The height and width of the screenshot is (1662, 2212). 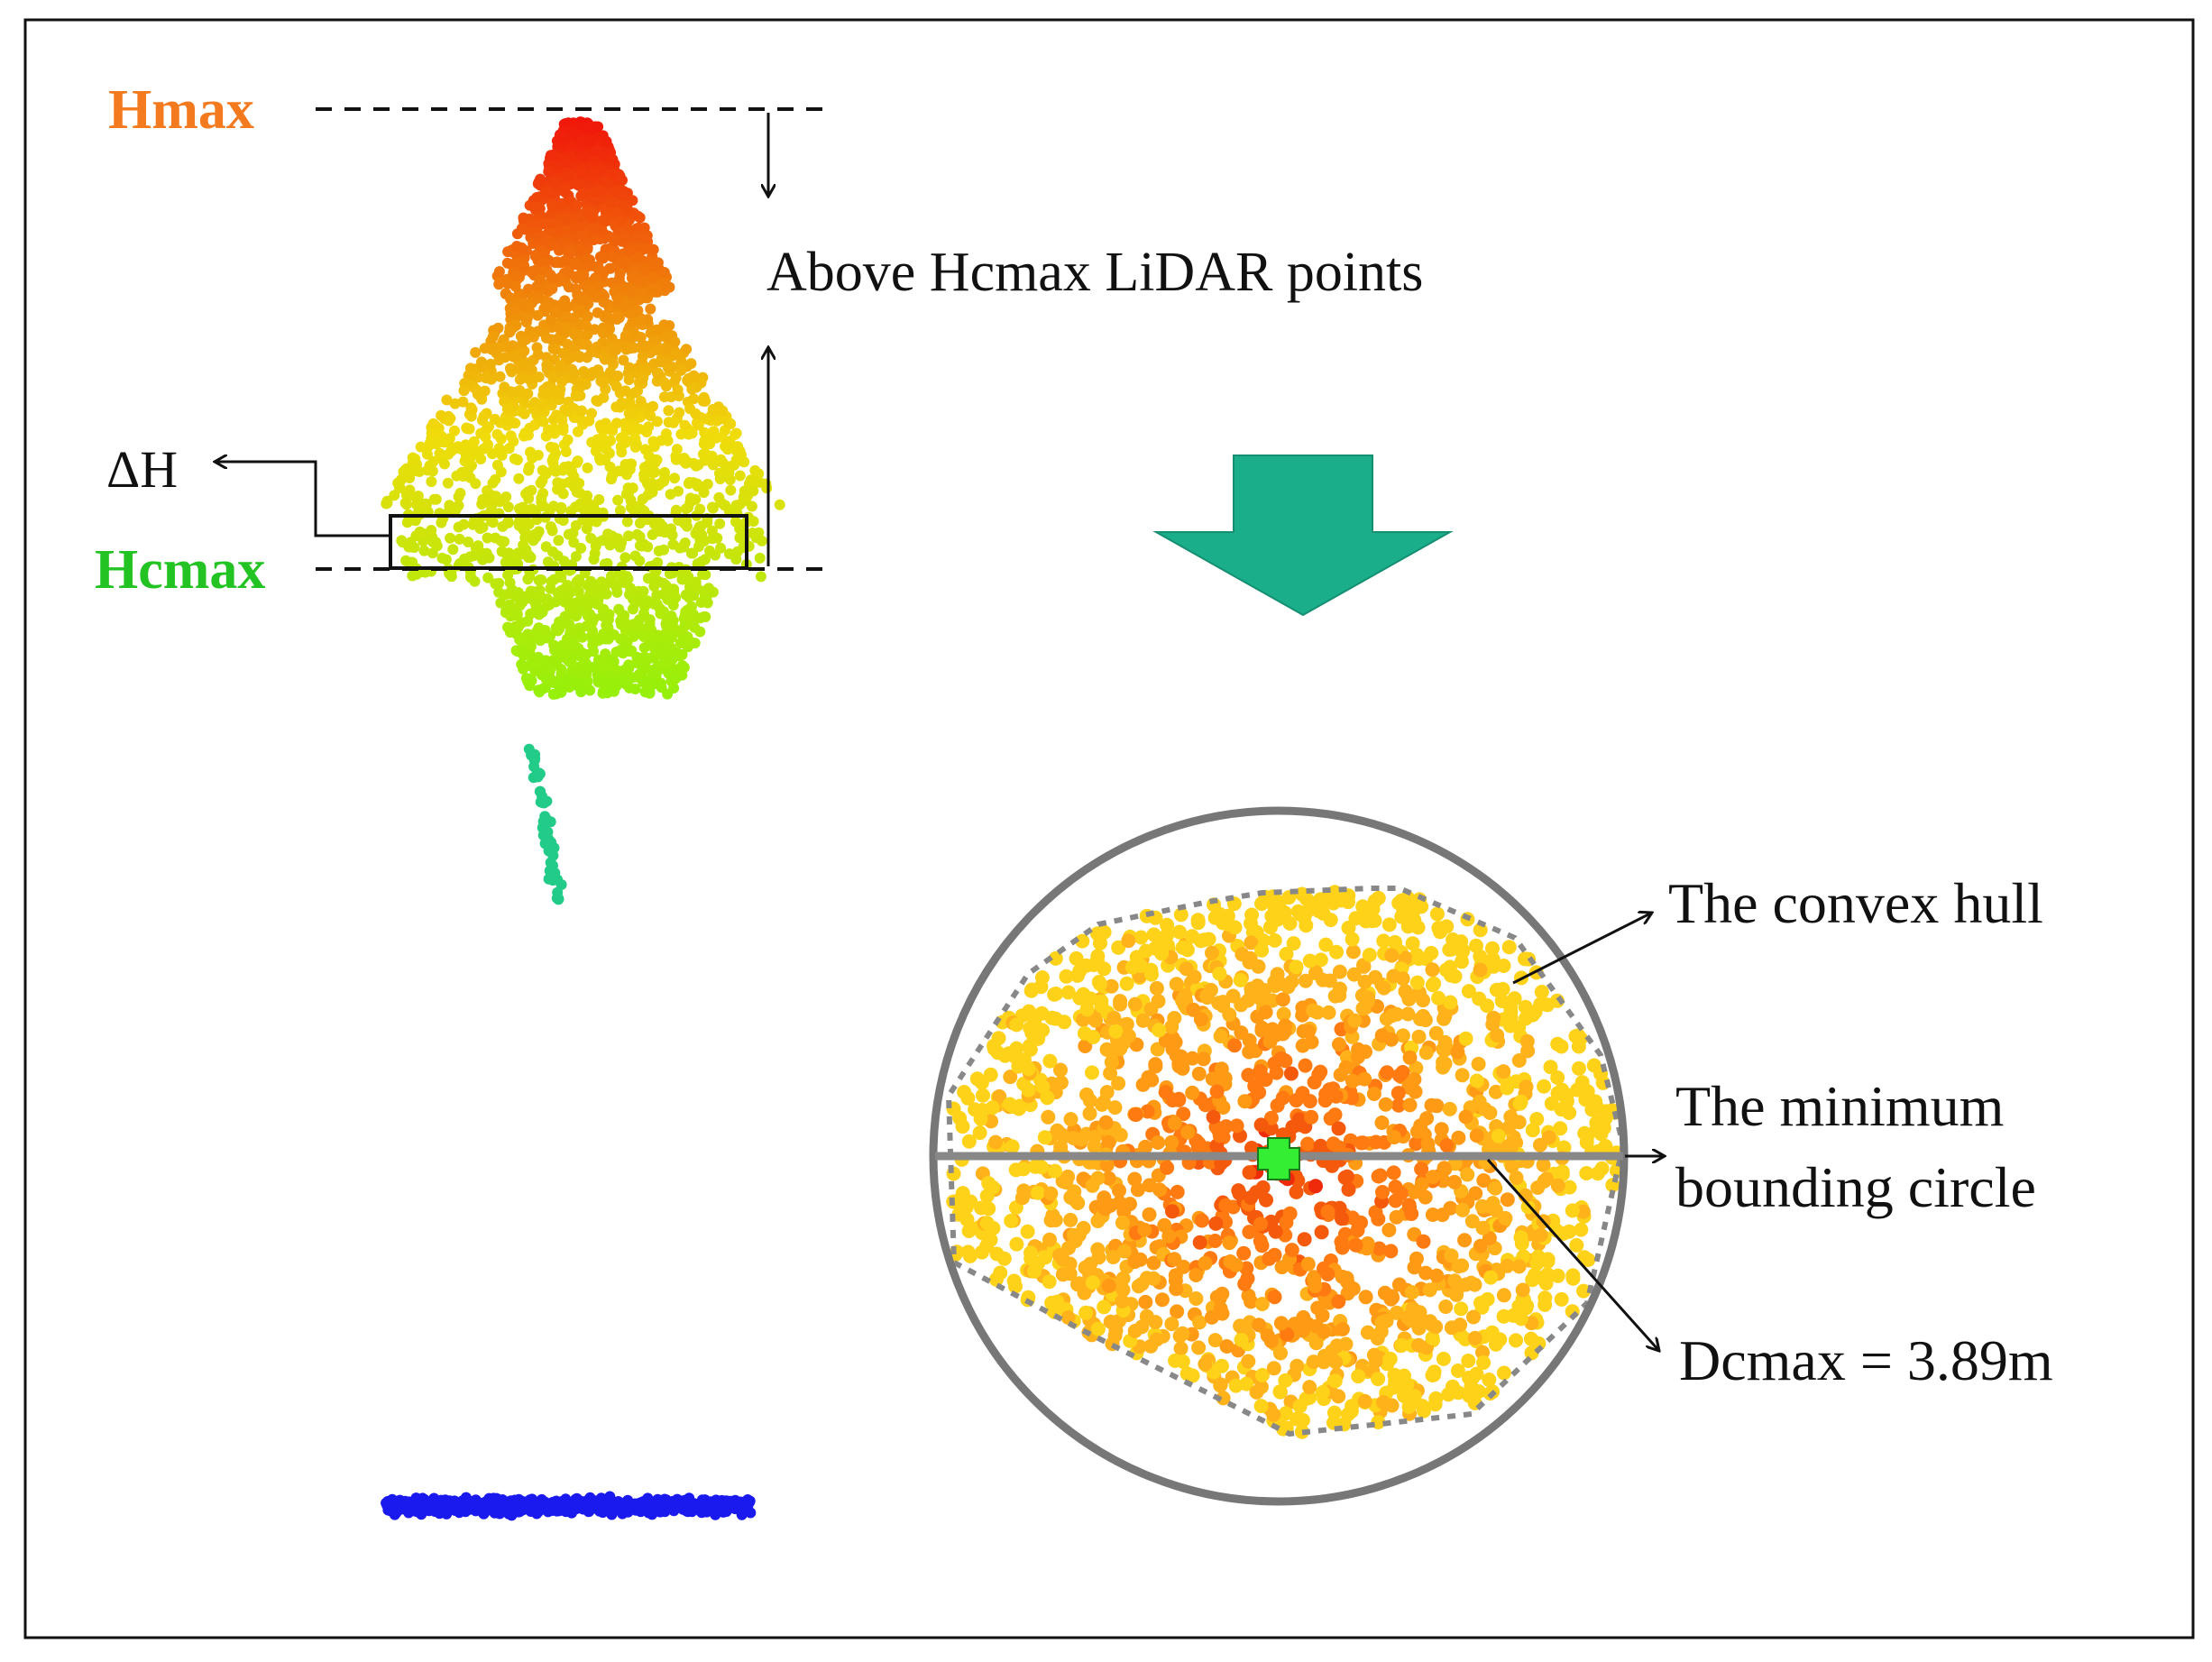 I want to click on delta-h-connector, so click(x=302, y=499).